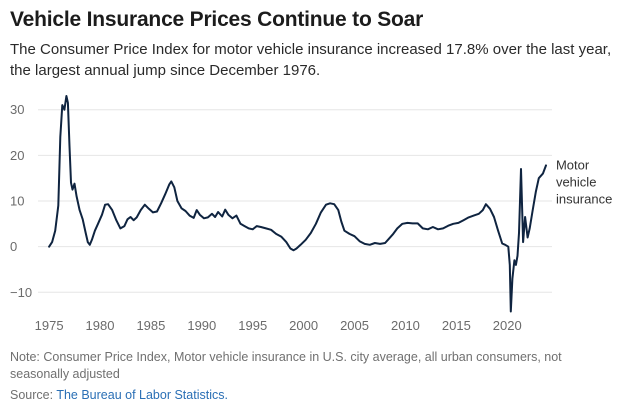 This screenshot has height=412, width=628. Describe the element at coordinates (150, 325) in the screenshot. I see `x-tick-label: 1985` at that location.